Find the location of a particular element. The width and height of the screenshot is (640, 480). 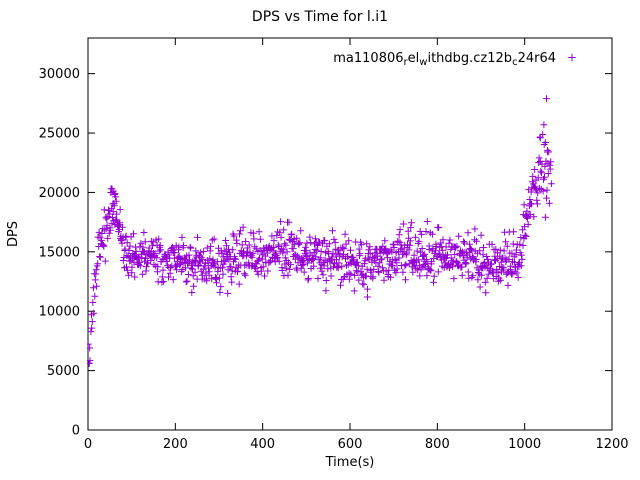

x-tick-label: 400 is located at coordinates (262, 444).